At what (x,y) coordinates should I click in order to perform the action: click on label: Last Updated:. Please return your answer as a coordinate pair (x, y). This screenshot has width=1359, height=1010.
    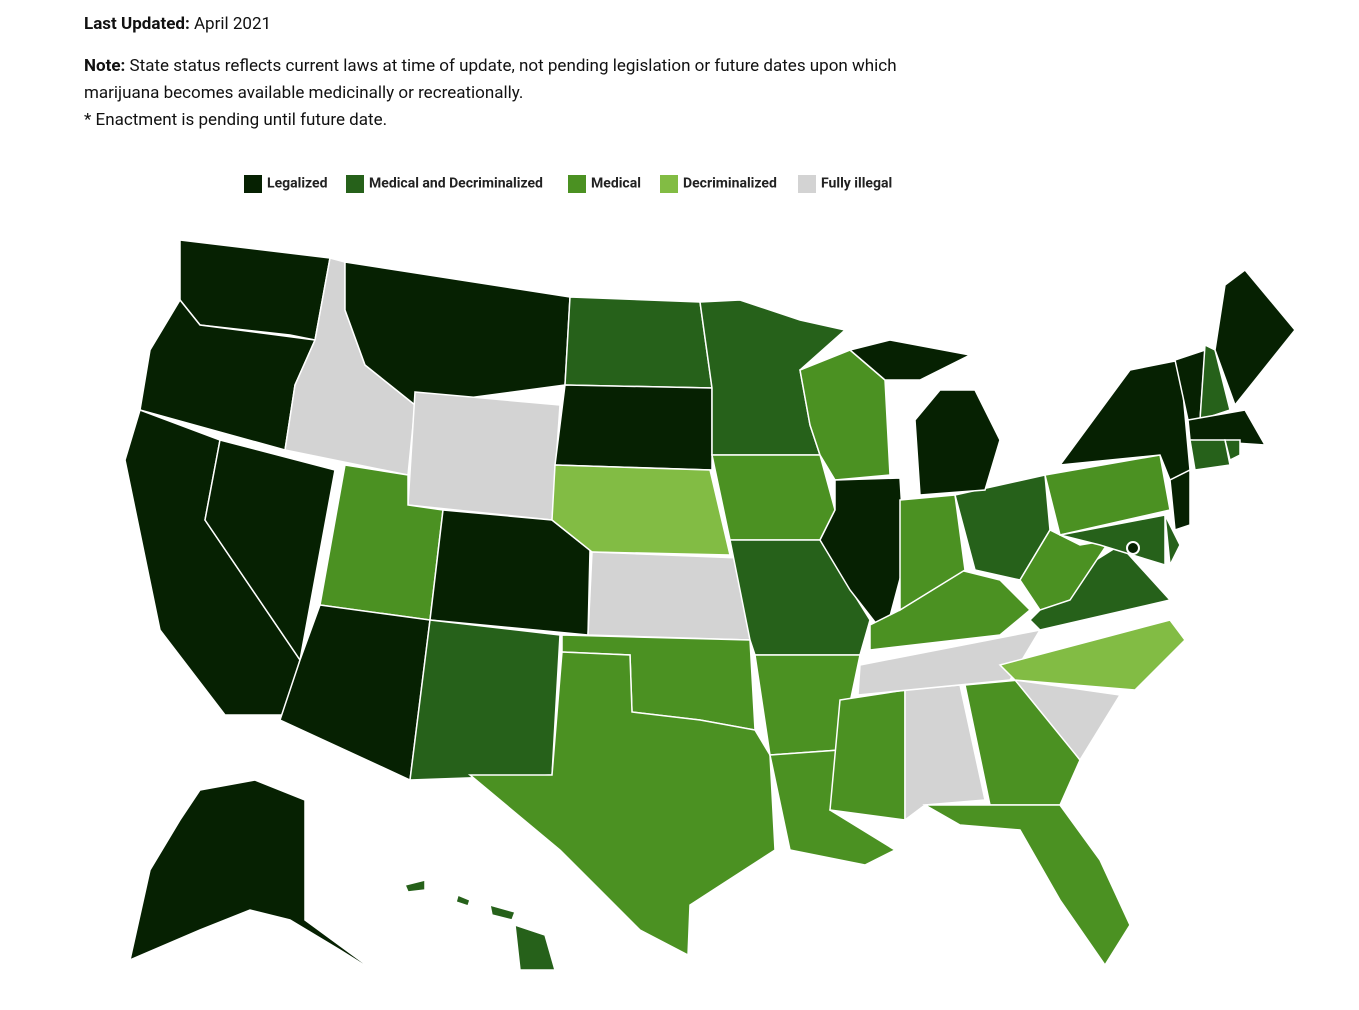
    Looking at the image, I should click on (137, 24).